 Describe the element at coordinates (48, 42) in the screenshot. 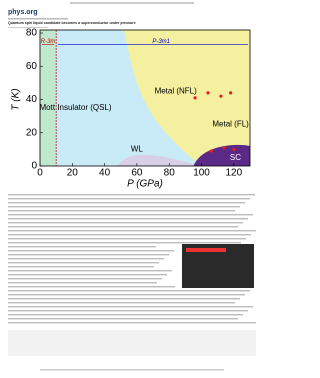

I see `phase-label: R-3m` at that location.